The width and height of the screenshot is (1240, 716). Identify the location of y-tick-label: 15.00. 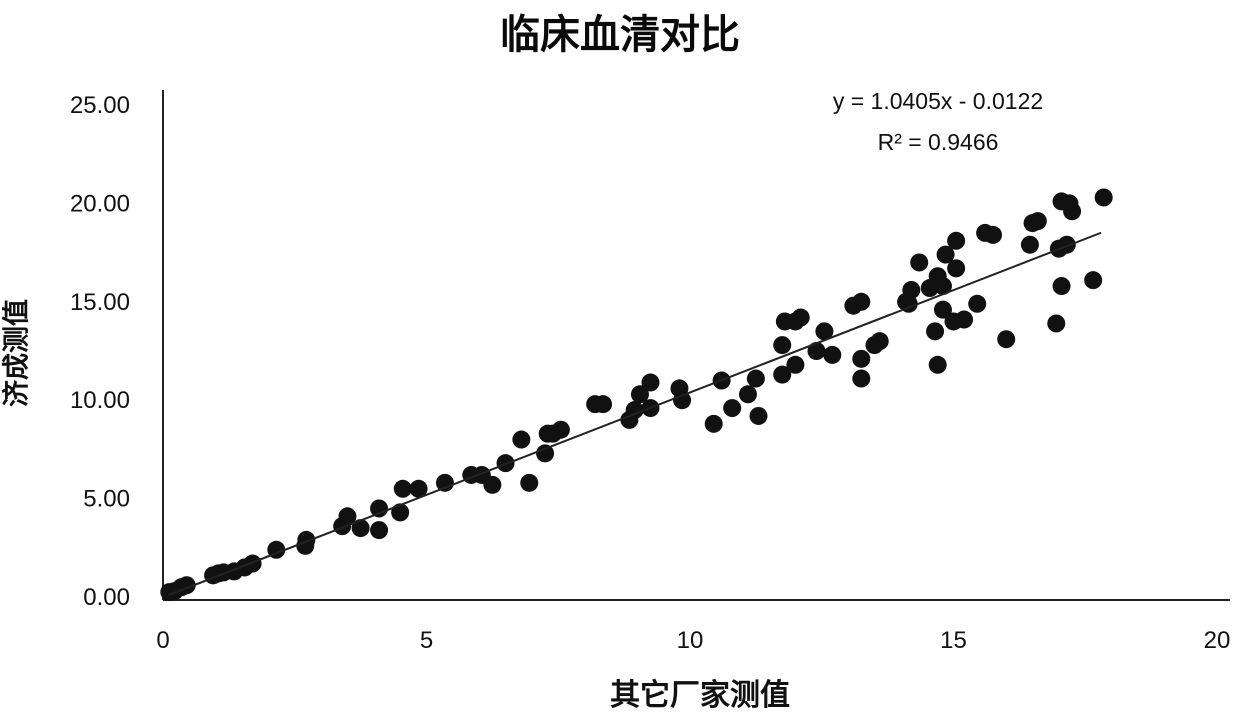
(100, 302).